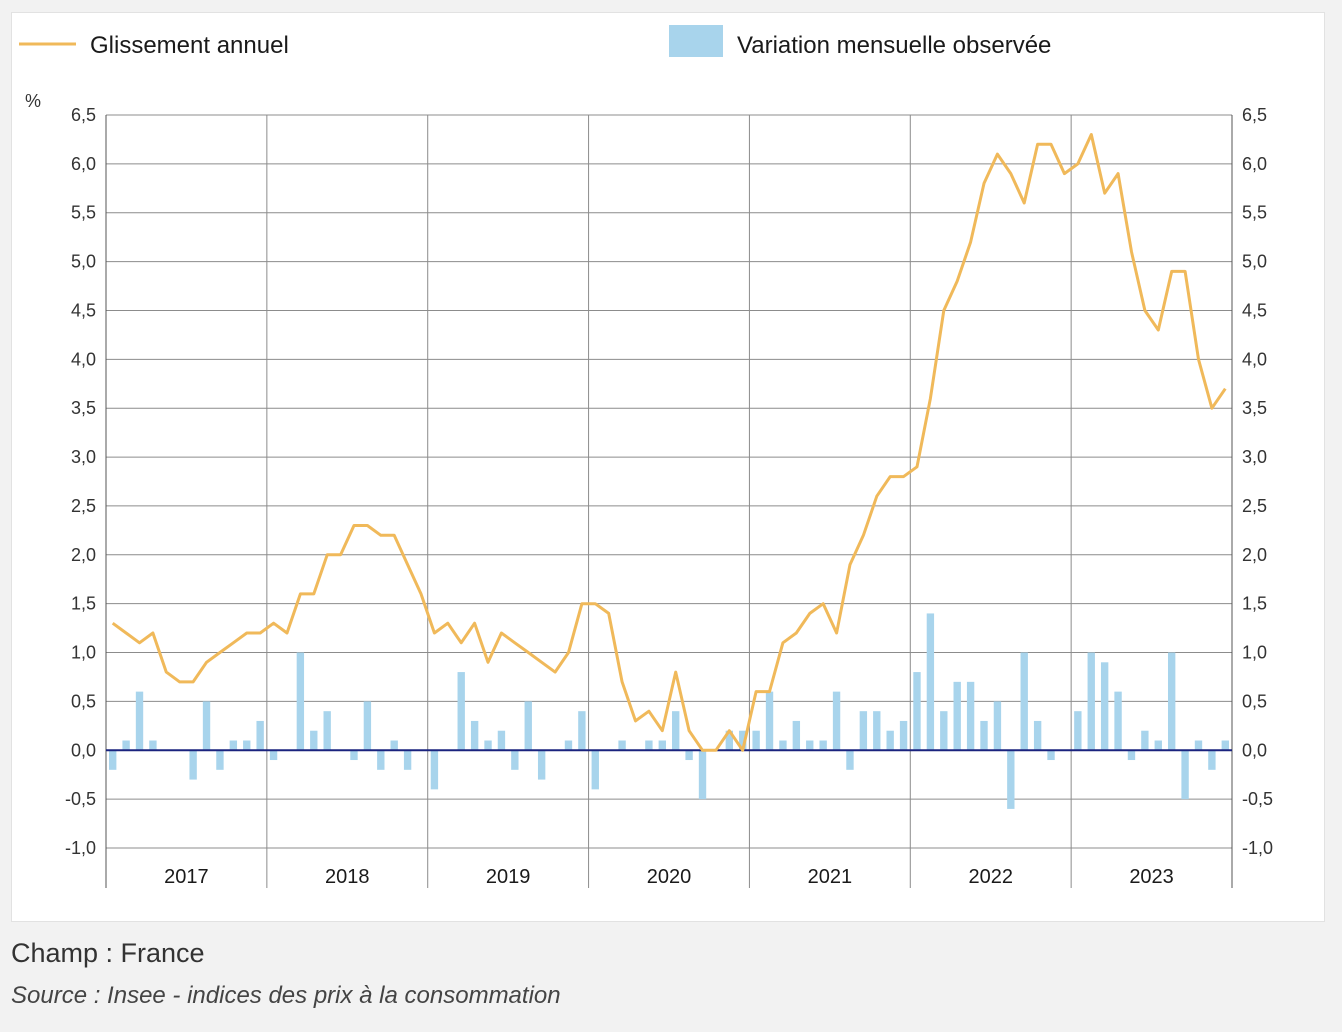 The height and width of the screenshot is (1032, 1342). What do you see at coordinates (990, 877) in the screenshot?
I see `year-label: 2022` at bounding box center [990, 877].